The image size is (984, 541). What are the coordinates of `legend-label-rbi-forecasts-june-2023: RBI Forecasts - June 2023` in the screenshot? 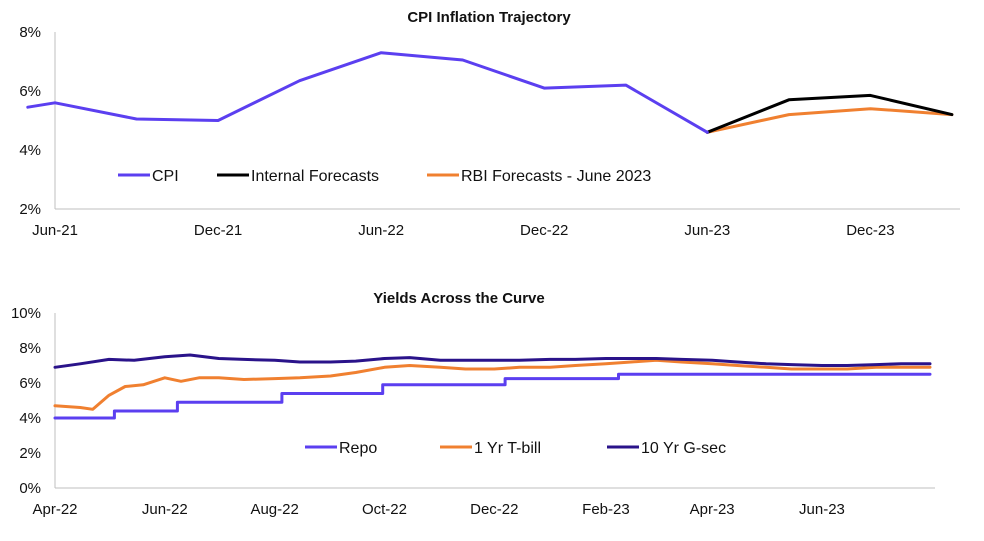 It's located at (556, 176).